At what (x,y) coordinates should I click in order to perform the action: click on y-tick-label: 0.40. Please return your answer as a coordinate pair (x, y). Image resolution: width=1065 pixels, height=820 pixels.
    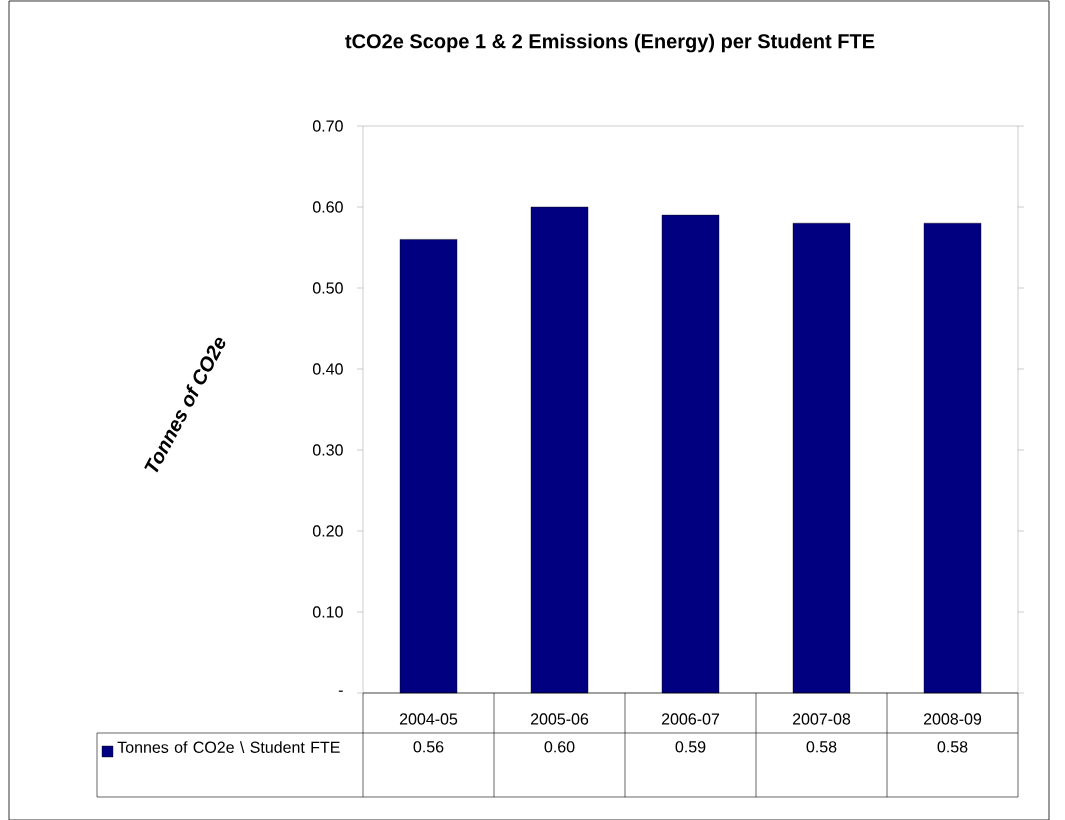
    Looking at the image, I should click on (327, 369).